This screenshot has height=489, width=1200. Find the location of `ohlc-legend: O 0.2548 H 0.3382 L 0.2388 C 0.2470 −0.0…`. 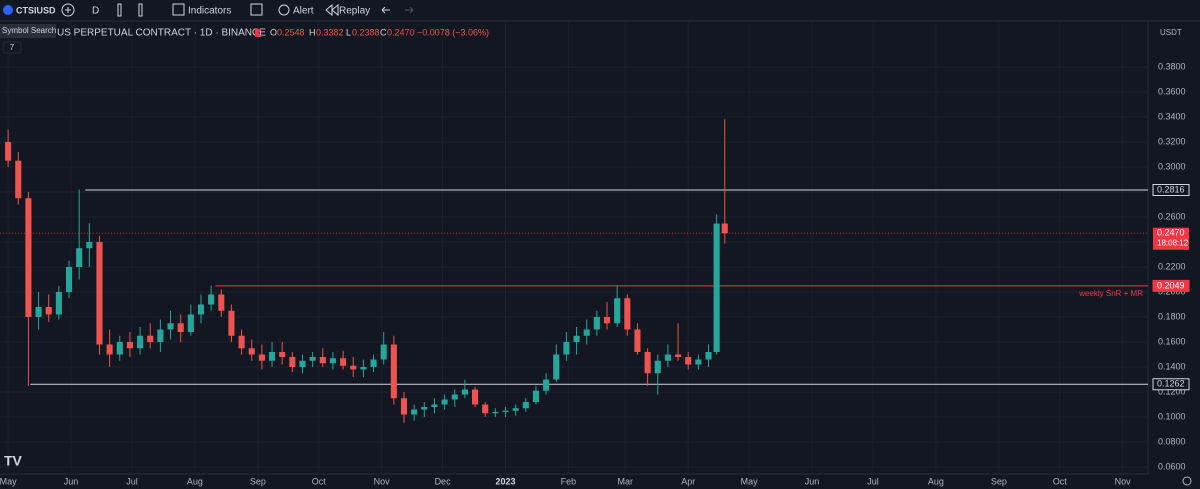

ohlc-legend: O 0.2548 H 0.3382 L 0.2388 C 0.2470 −0.0… is located at coordinates (379, 32).